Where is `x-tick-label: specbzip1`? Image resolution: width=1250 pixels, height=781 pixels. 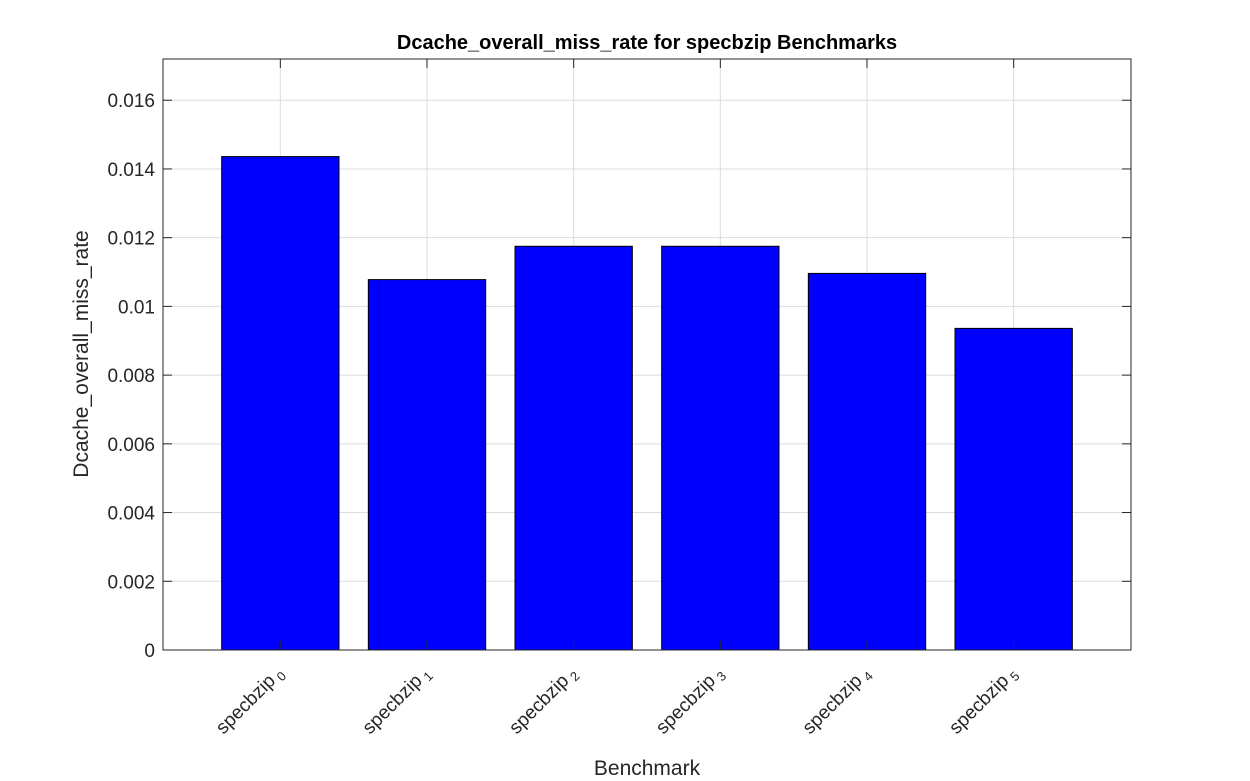 x-tick-label: specbzip1 is located at coordinates (397, 701).